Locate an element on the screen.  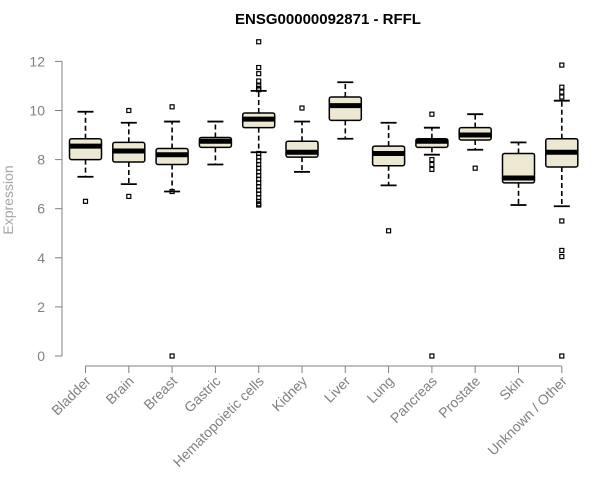
y-tick-label: 12 is located at coordinates (37, 61).